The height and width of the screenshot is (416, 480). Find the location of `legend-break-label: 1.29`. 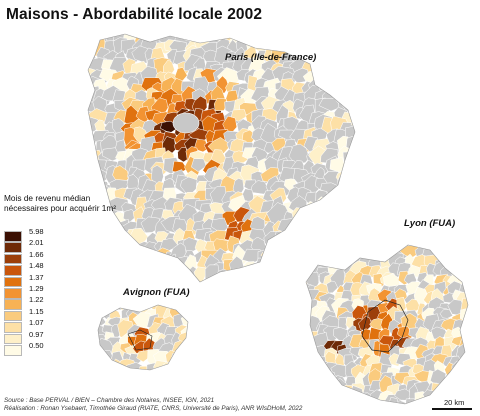

legend-break-label: 1.29 is located at coordinates (36, 288).